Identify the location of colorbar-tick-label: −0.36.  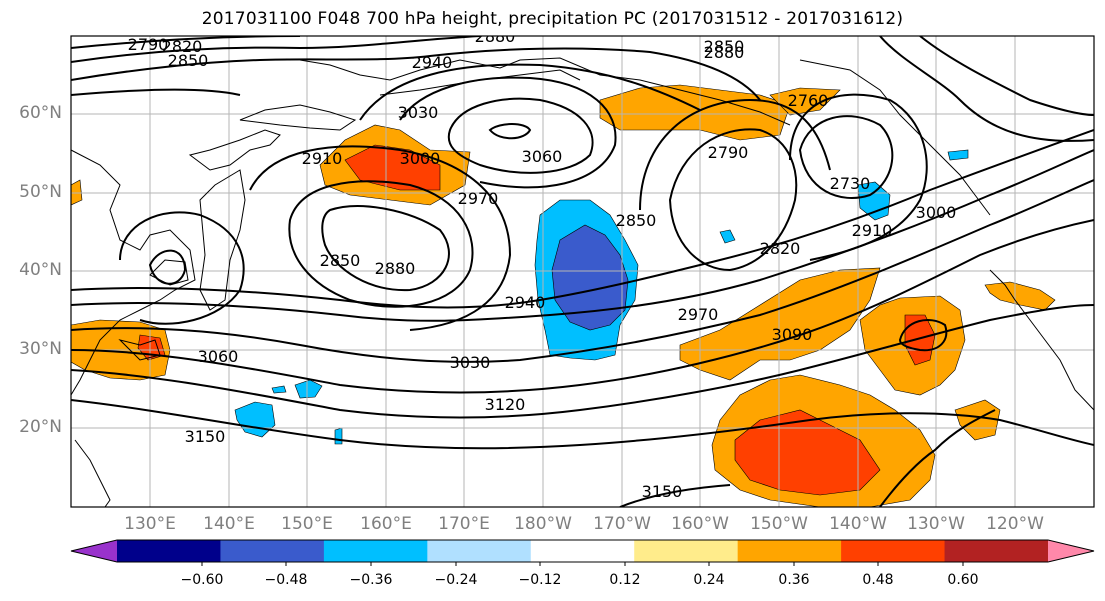
(371, 580).